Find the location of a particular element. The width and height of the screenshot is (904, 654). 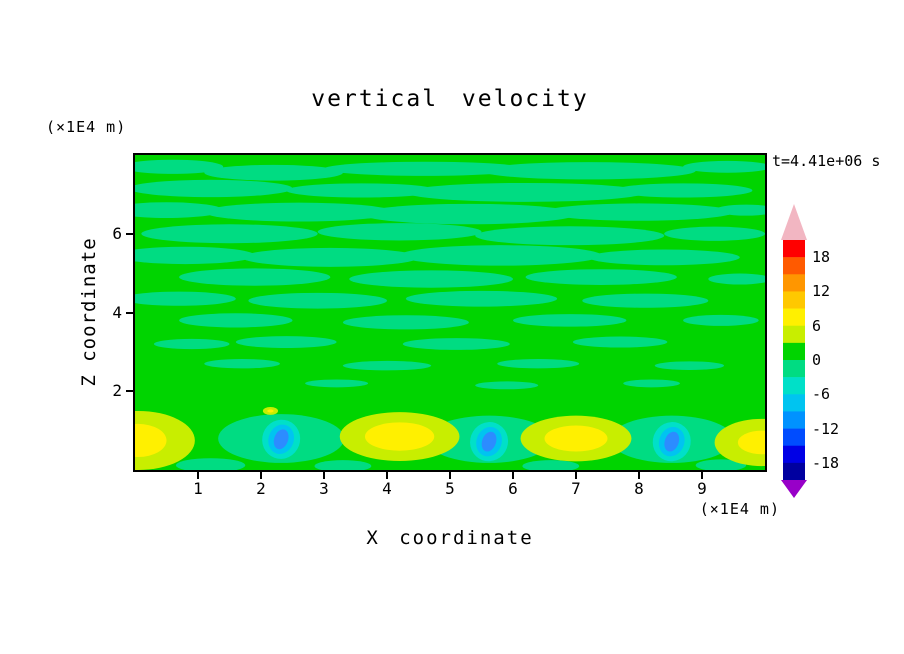

x-axis-title: X coordinate is located at coordinates (450, 538).